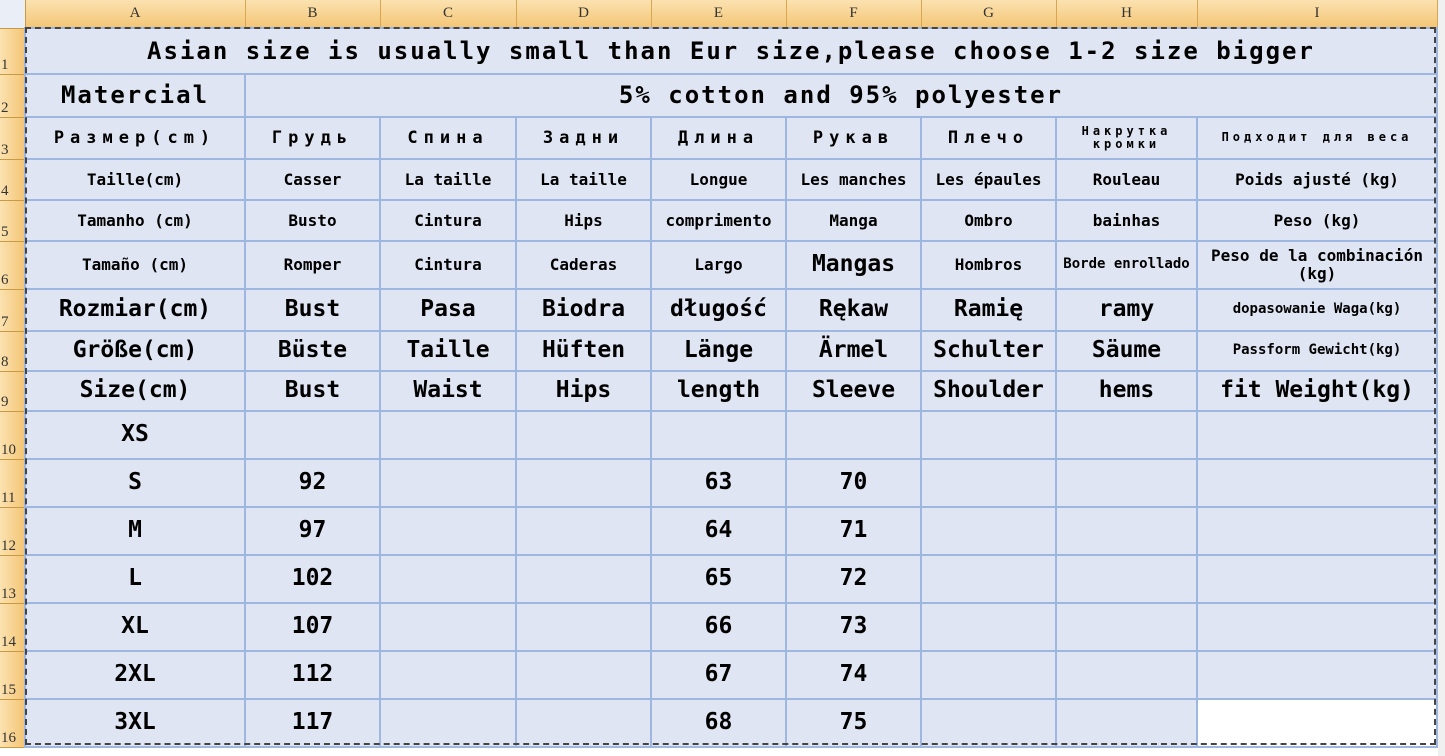 Image resolution: width=1445 pixels, height=756 pixels. What do you see at coordinates (312, 138) in the screenshot?
I see `header-cell: Грудь` at bounding box center [312, 138].